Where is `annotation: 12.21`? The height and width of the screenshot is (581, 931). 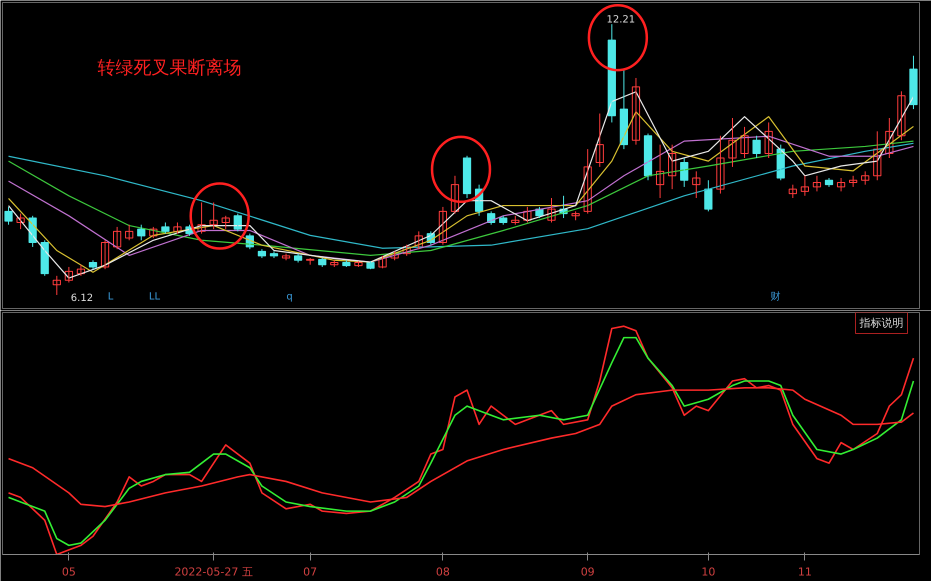
annotation: 12.21 is located at coordinates (621, 20).